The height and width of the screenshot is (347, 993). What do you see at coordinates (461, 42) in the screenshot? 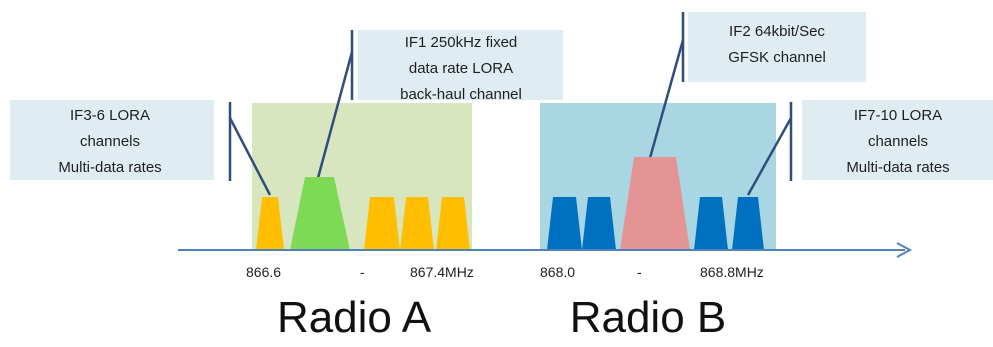
I see `if1-callout-line-1: IF1 250kHz fixed` at bounding box center [461, 42].